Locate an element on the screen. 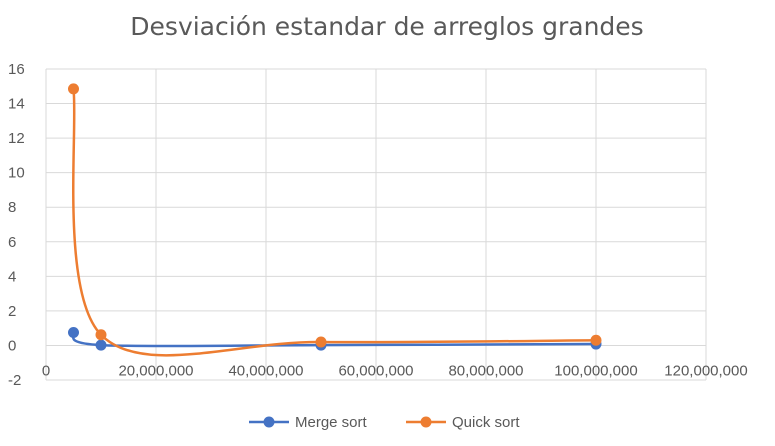 The width and height of the screenshot is (775, 446). x-tick-label: 20,000,000 is located at coordinates (155, 370).